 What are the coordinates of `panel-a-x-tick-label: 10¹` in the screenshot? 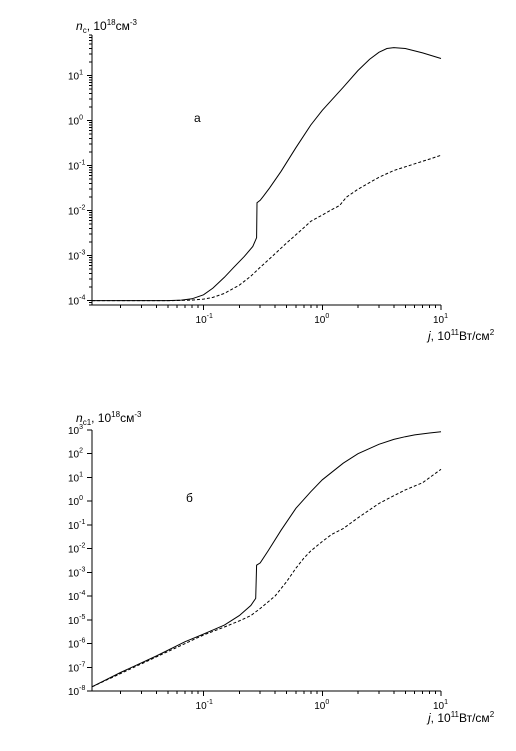 It's located at (440, 319).